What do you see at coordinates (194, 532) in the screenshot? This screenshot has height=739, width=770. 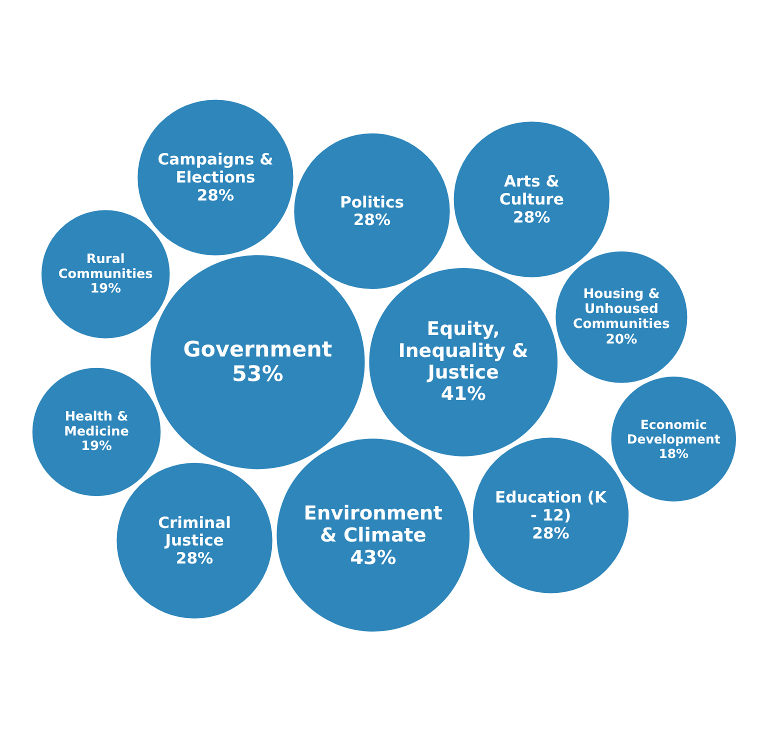 I see `category-label: Criminal Justice` at bounding box center [194, 532].